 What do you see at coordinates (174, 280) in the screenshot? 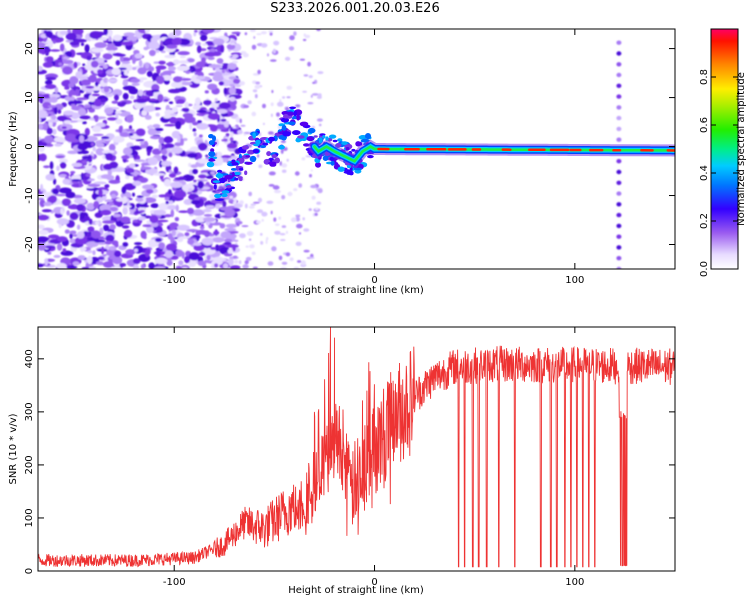
I see `x-tick-label: -100` at bounding box center [174, 280].